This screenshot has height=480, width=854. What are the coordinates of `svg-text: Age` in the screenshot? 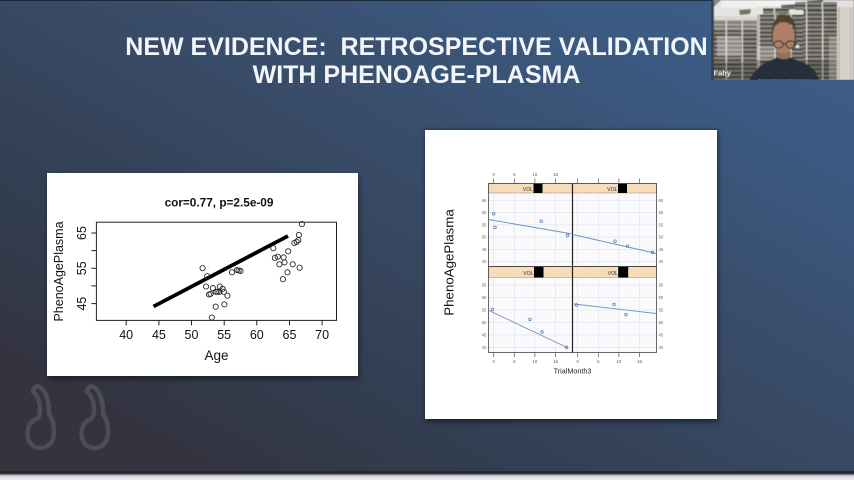 It's located at (216, 355).